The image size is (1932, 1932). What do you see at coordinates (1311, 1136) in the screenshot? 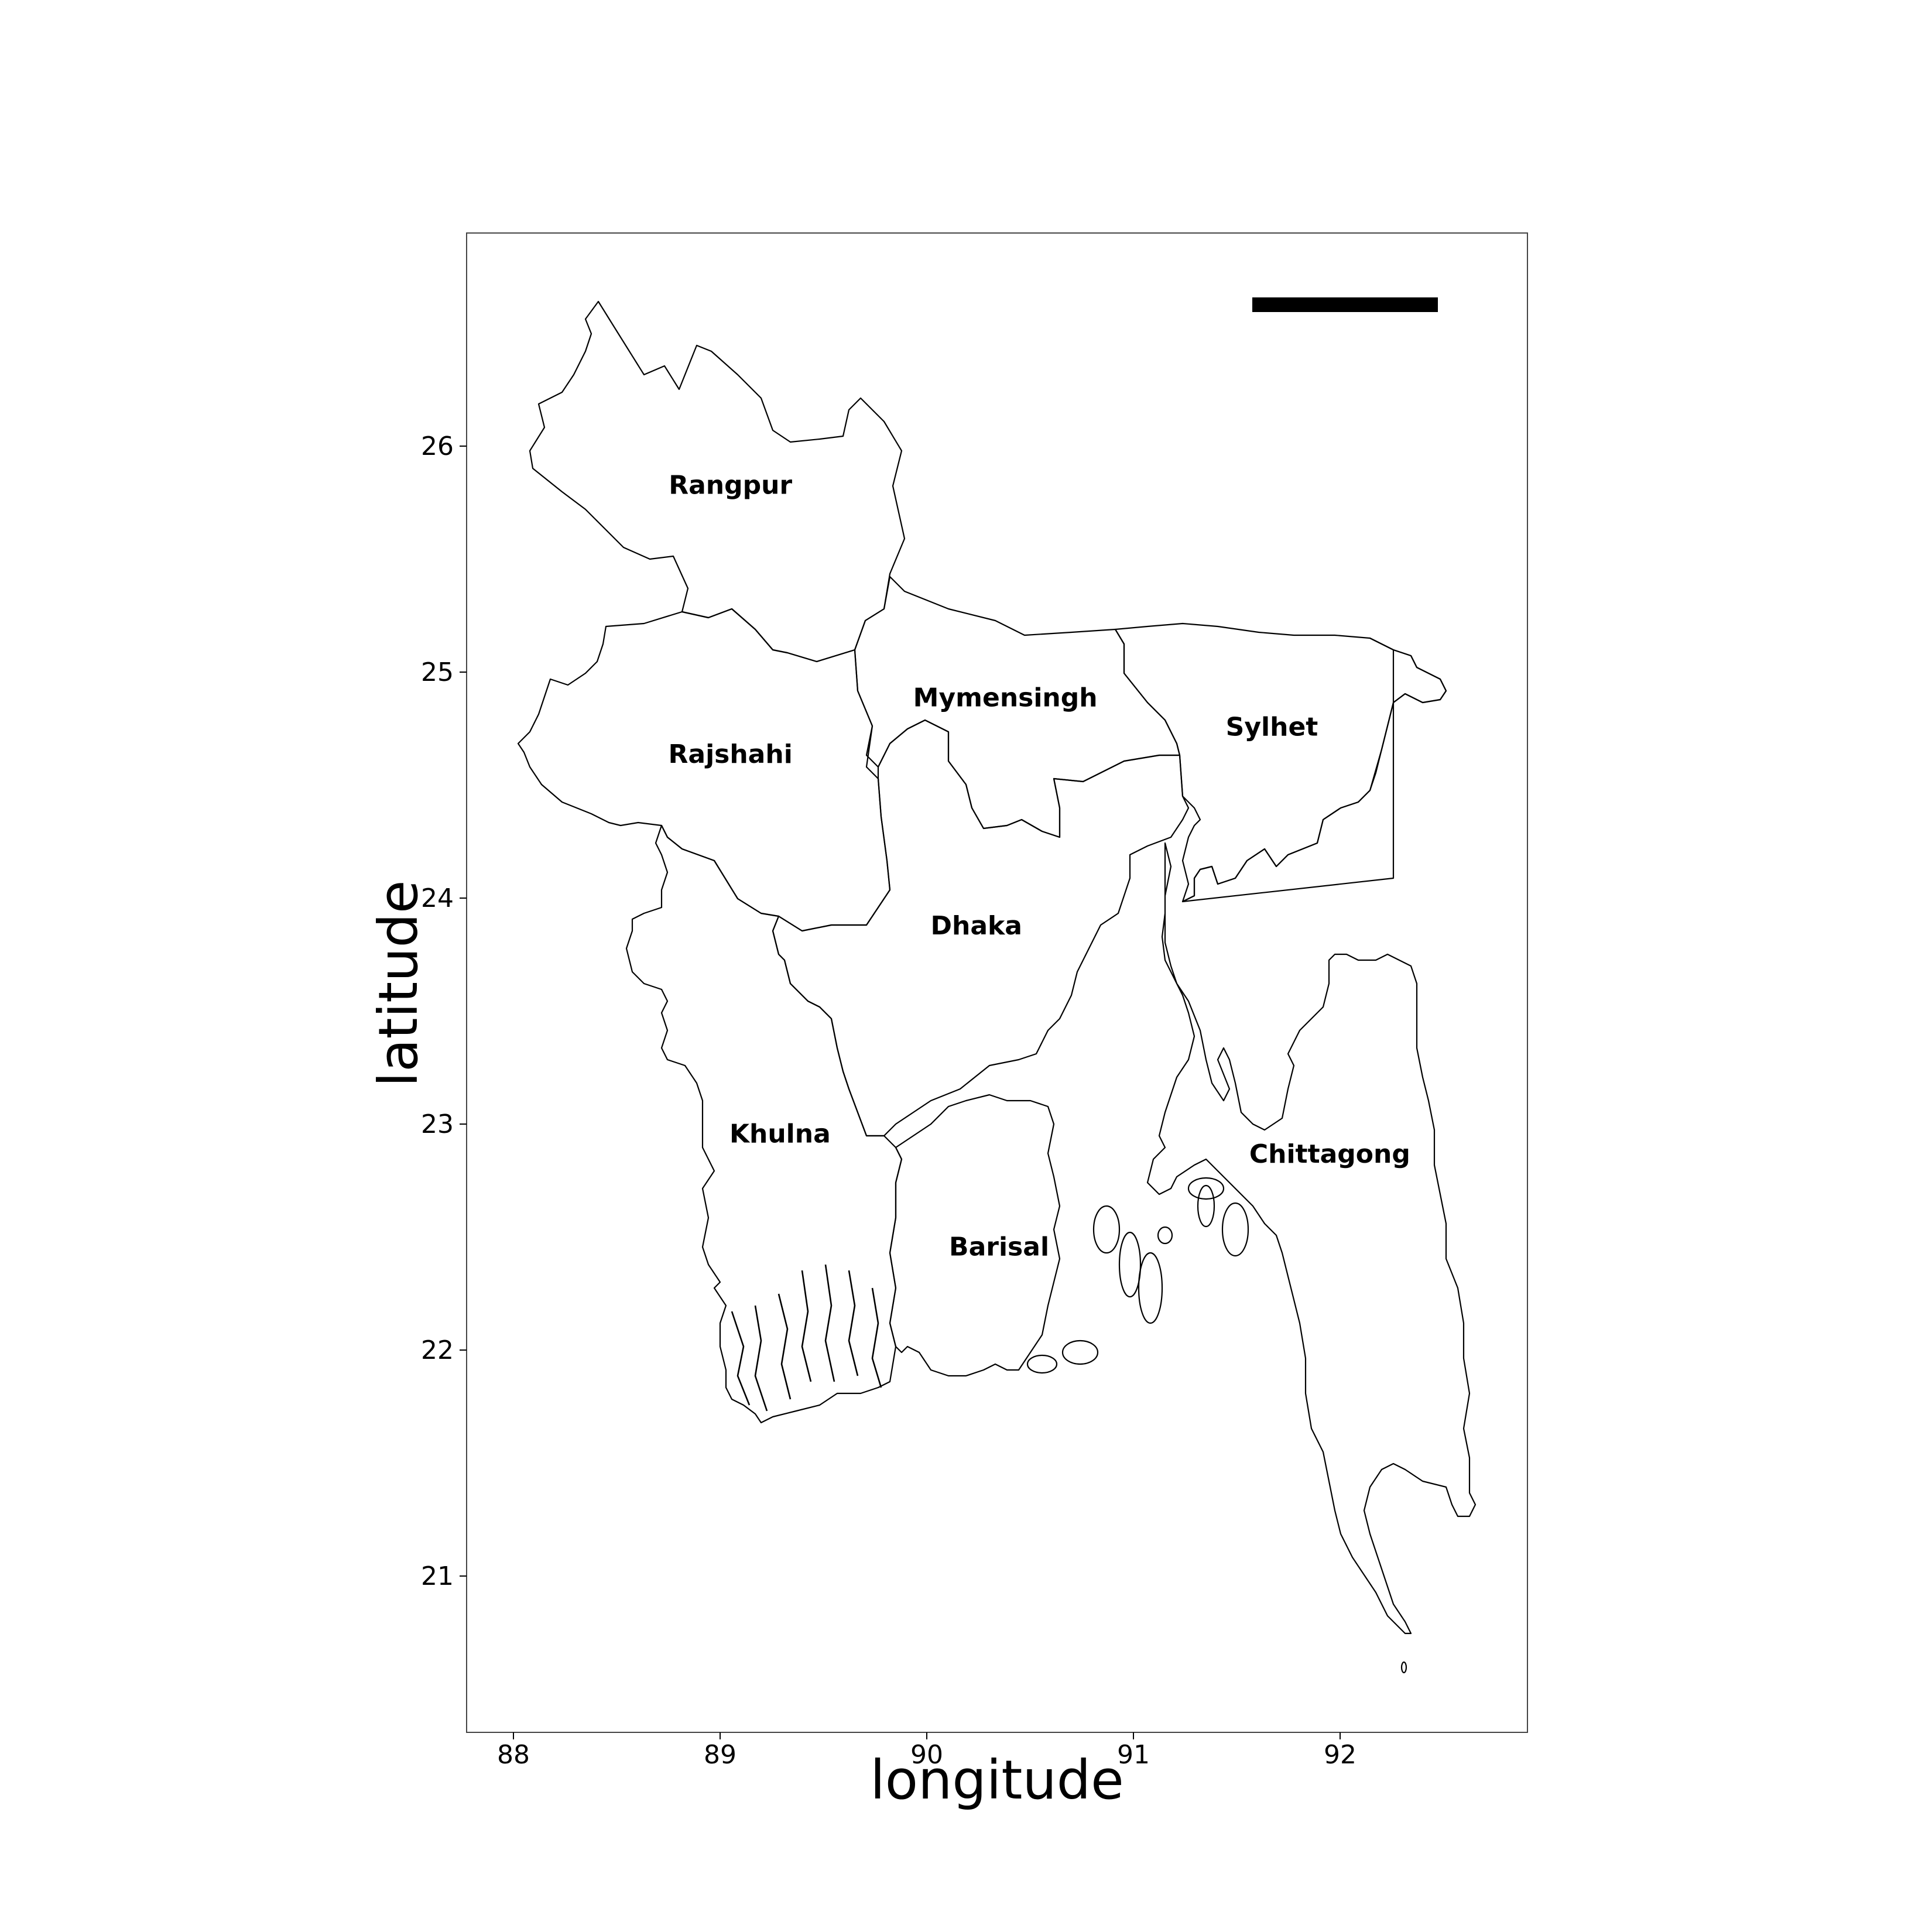
I see `chittagong-boundary` at bounding box center [1311, 1136].